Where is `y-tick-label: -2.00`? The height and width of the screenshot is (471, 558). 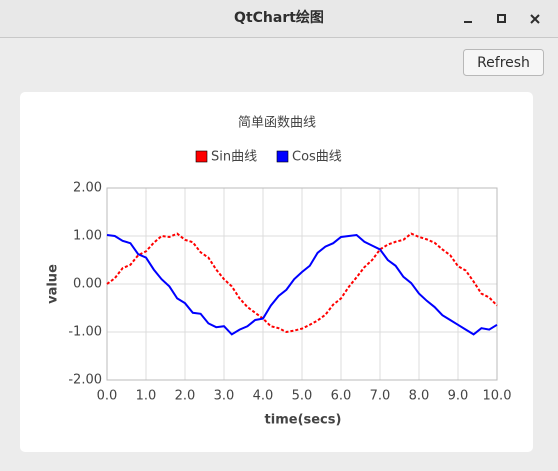 y-tick-label: -2.00 is located at coordinates (85, 380).